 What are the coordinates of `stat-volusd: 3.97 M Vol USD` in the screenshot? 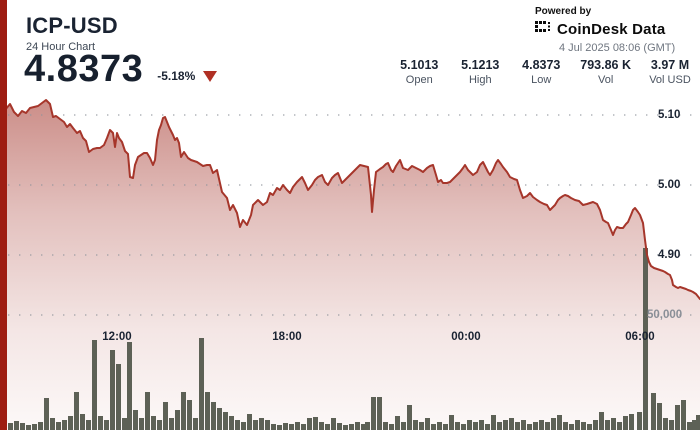 It's located at (670, 72).